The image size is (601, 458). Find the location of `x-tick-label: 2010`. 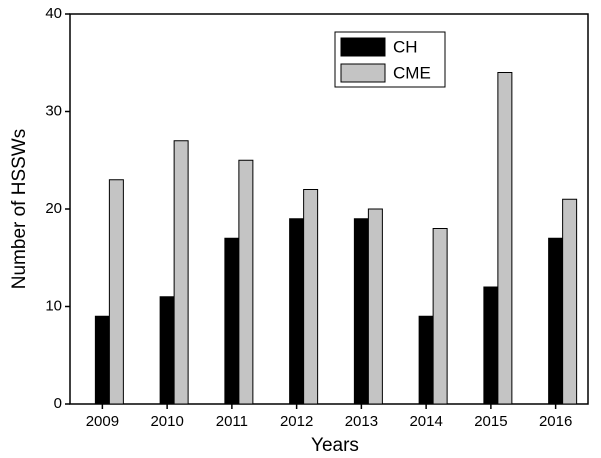

x-tick-label: 2010 is located at coordinates (166, 421).